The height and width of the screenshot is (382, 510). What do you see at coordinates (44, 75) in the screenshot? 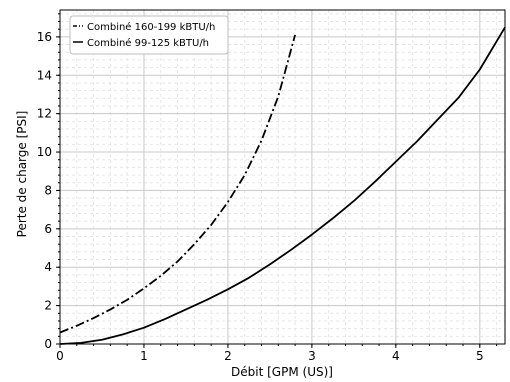
I see `y-tick-label: 14` at bounding box center [44, 75].